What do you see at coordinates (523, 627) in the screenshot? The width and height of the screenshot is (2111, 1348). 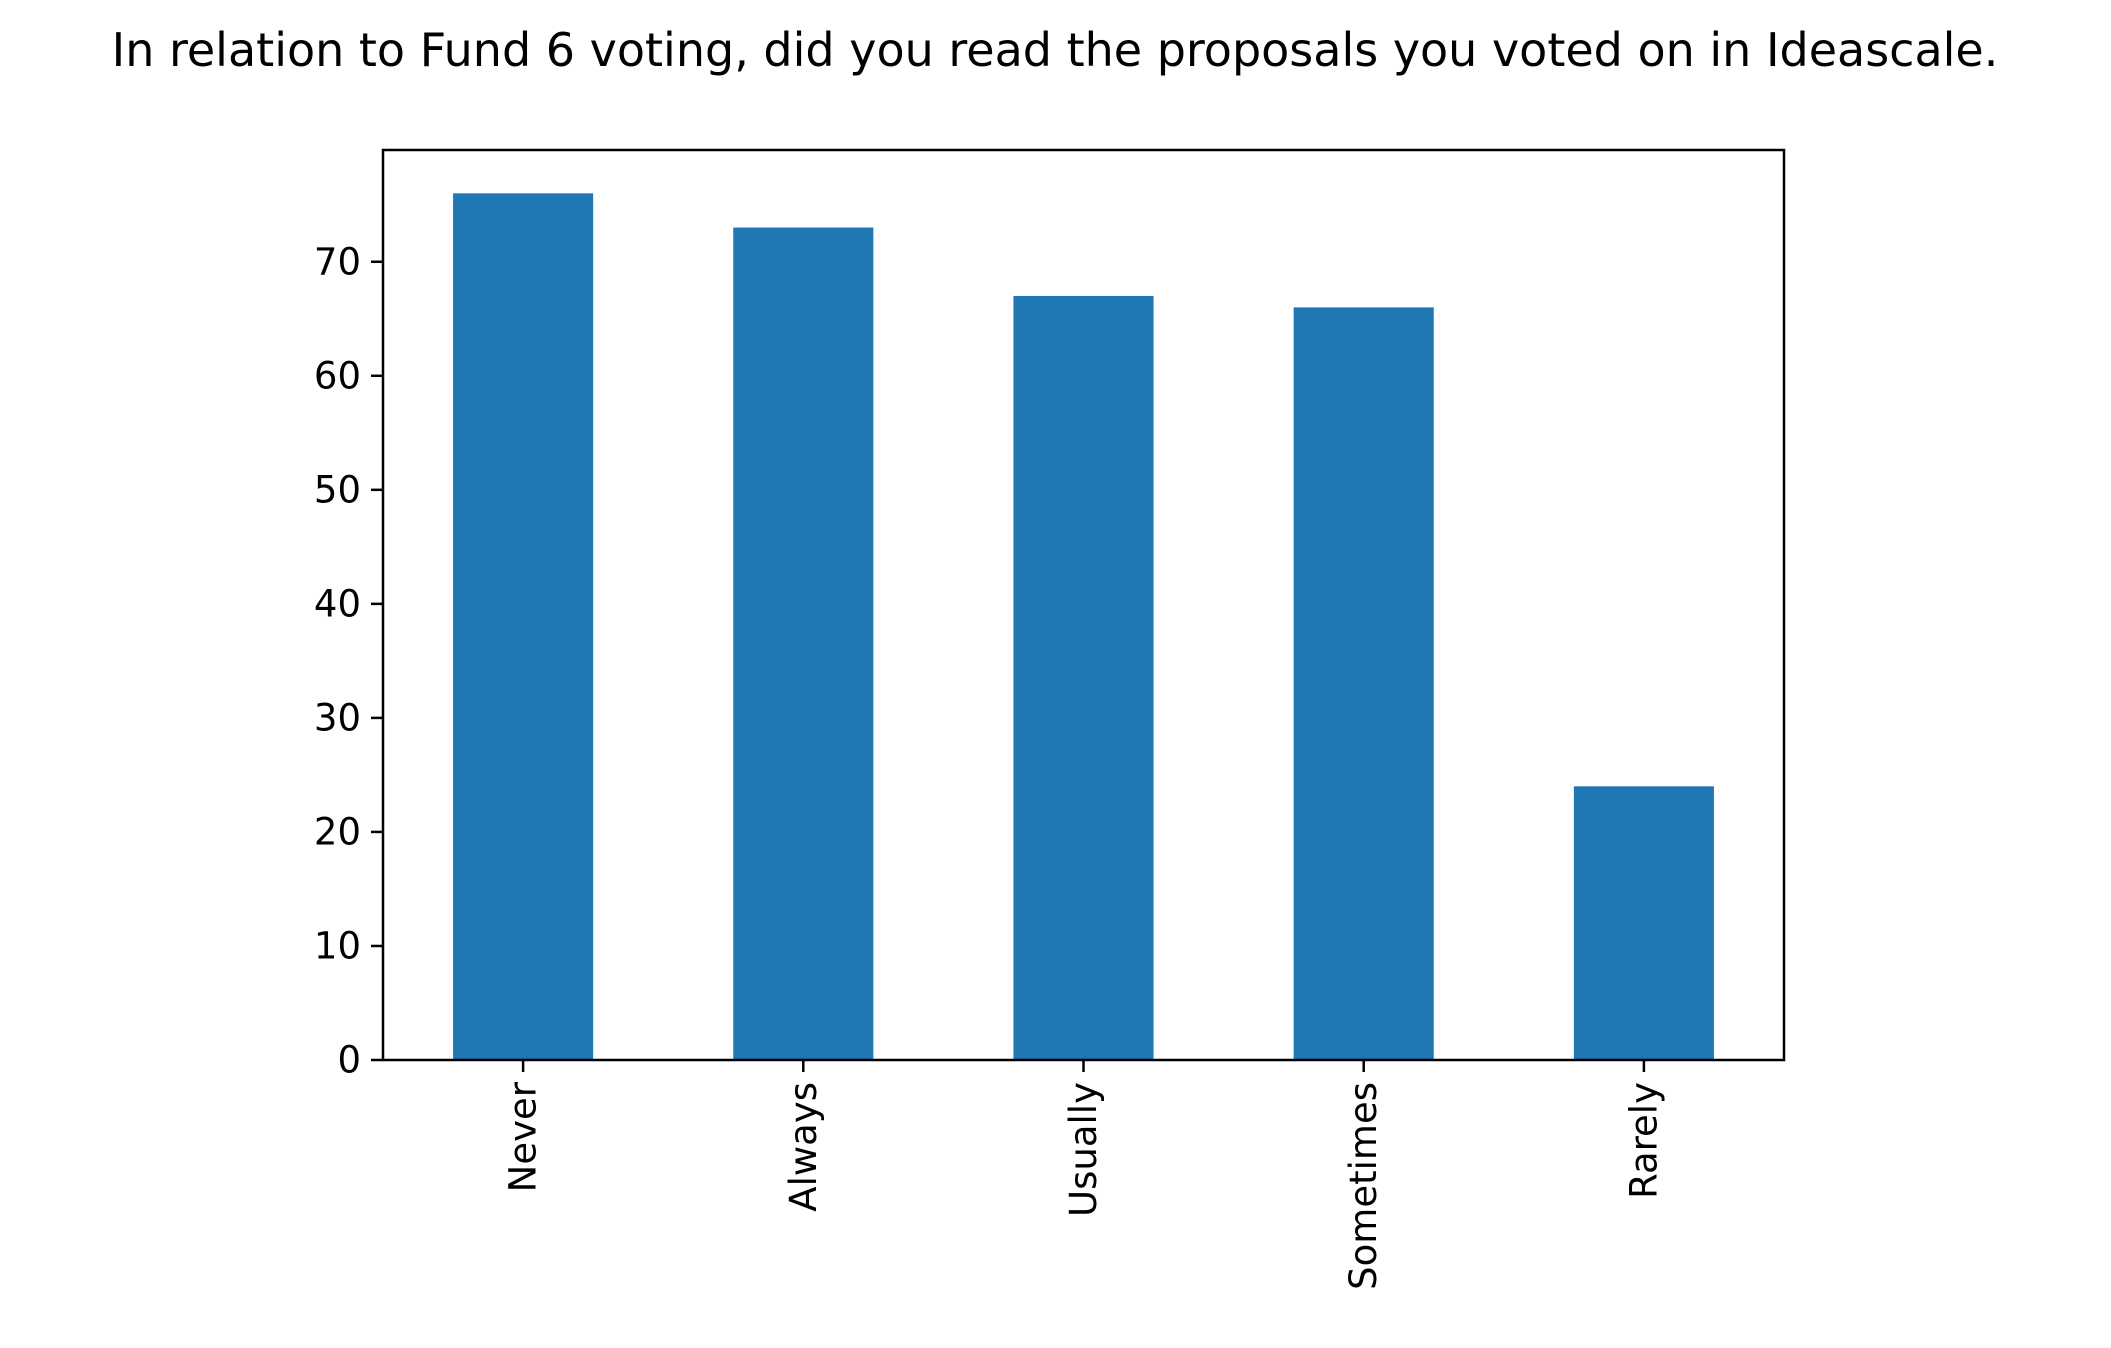 I see `bar-never` at bounding box center [523, 627].